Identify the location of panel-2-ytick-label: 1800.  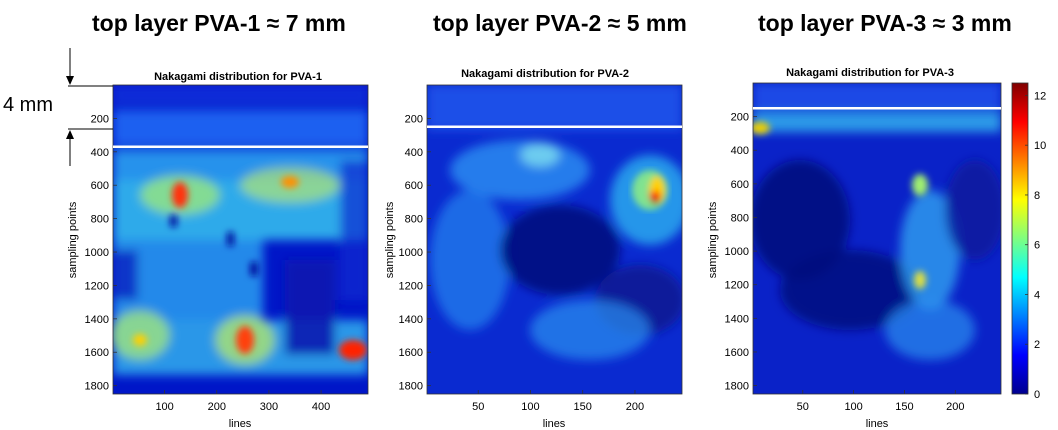
(411, 387).